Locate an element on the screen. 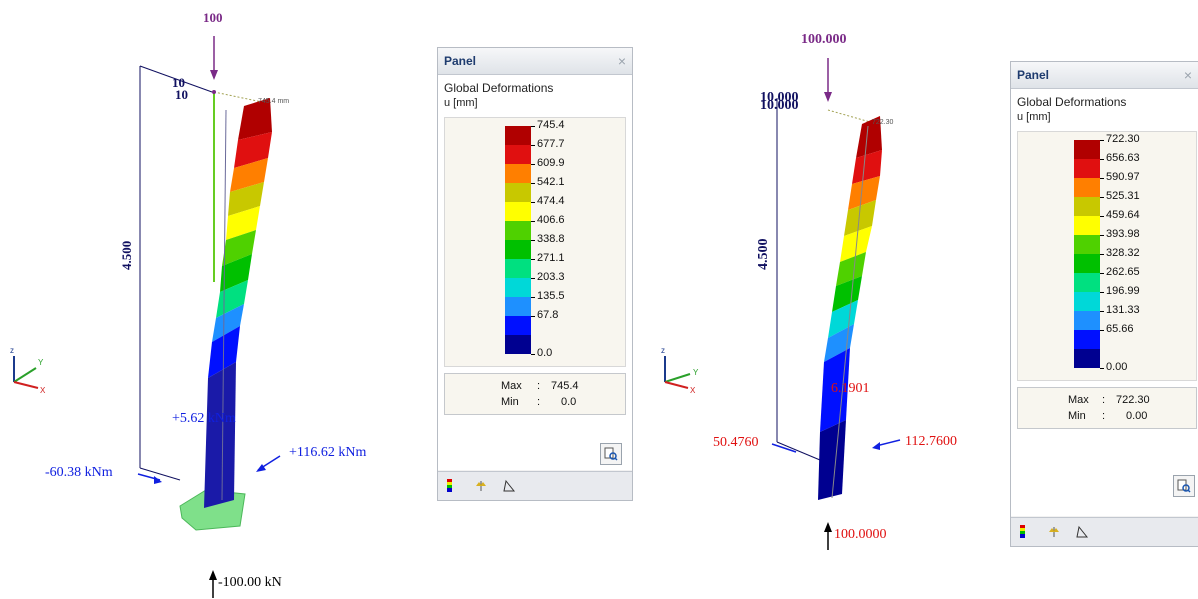 Image resolution: width=1198 pixels, height=599 pixels. dimension-extension-top is located at coordinates (176, 79).